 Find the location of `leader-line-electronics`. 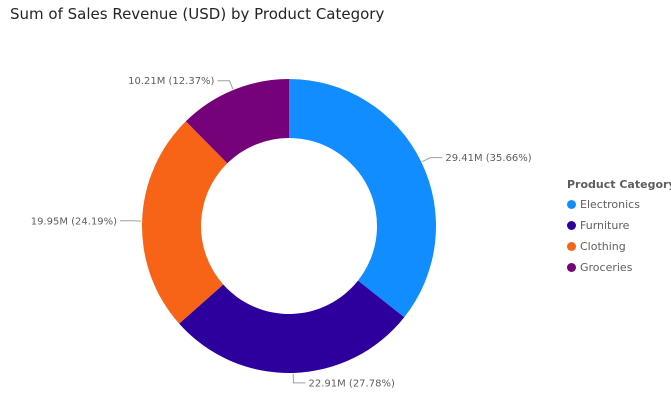

leader-line-electronics is located at coordinates (432, 159).